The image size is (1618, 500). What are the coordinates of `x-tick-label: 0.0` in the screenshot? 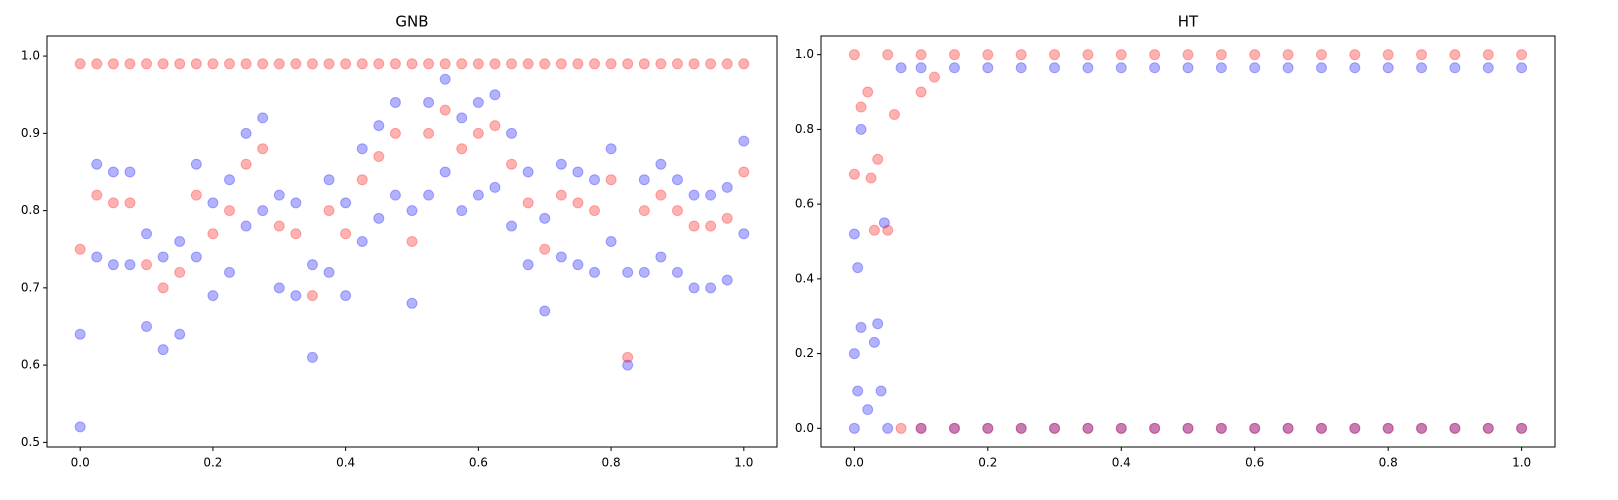 It's located at (854, 463).